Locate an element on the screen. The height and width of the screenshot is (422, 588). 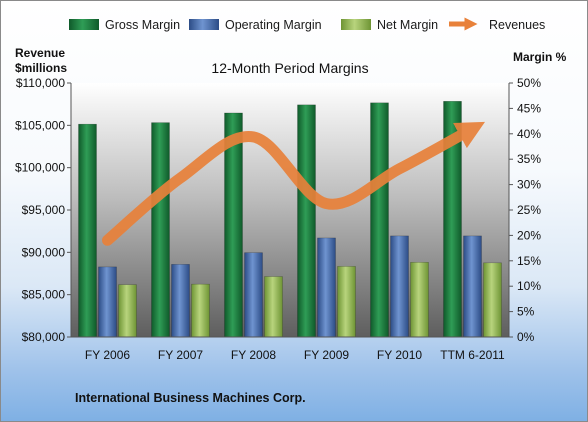
legend-swatch-net-margin is located at coordinates (356, 24).